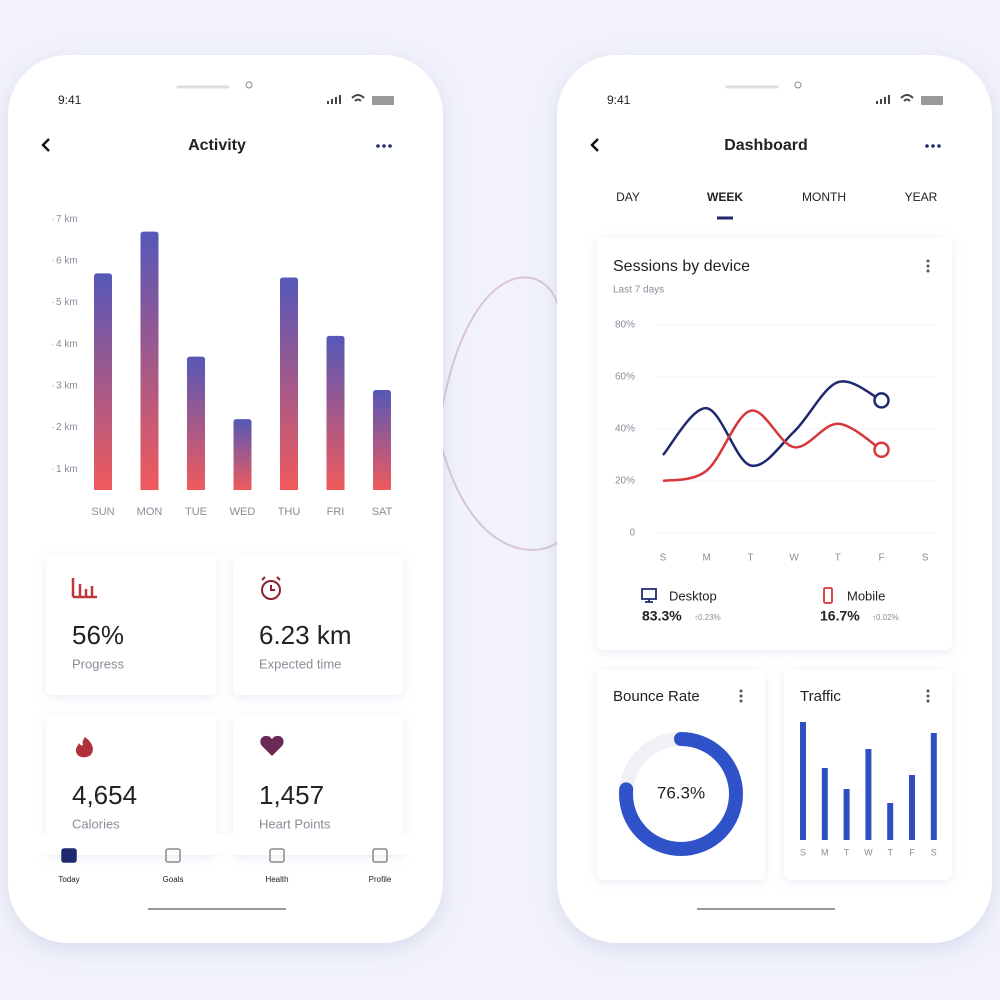 The height and width of the screenshot is (1000, 1000). I want to click on tab: WEEK, so click(725, 197).